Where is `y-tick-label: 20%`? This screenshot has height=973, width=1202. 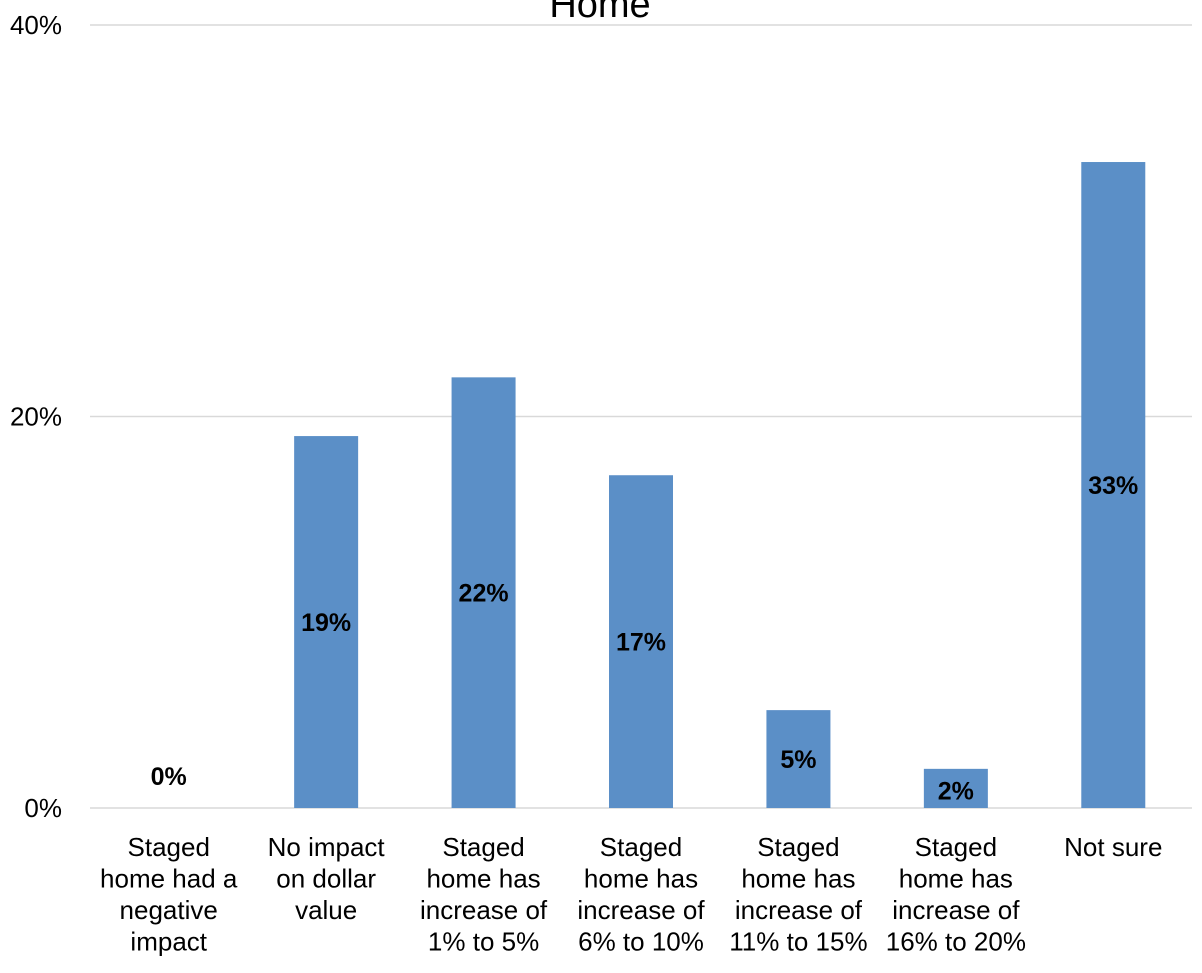 y-tick-label: 20% is located at coordinates (36, 417).